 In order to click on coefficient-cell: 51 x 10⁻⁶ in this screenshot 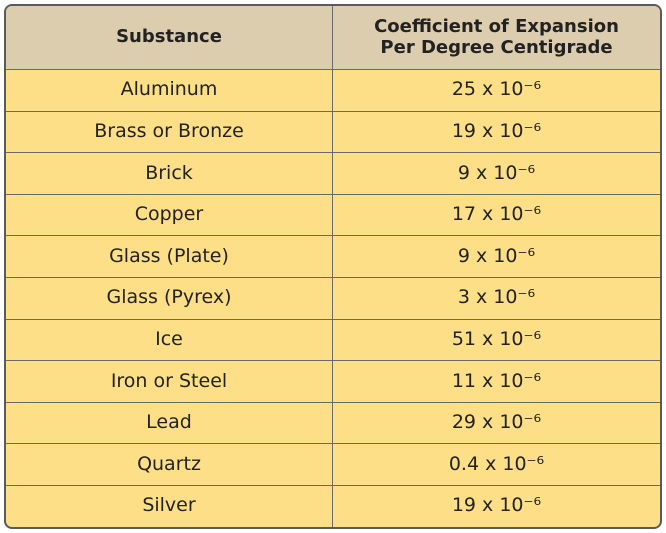, I will do `click(496, 340)`.